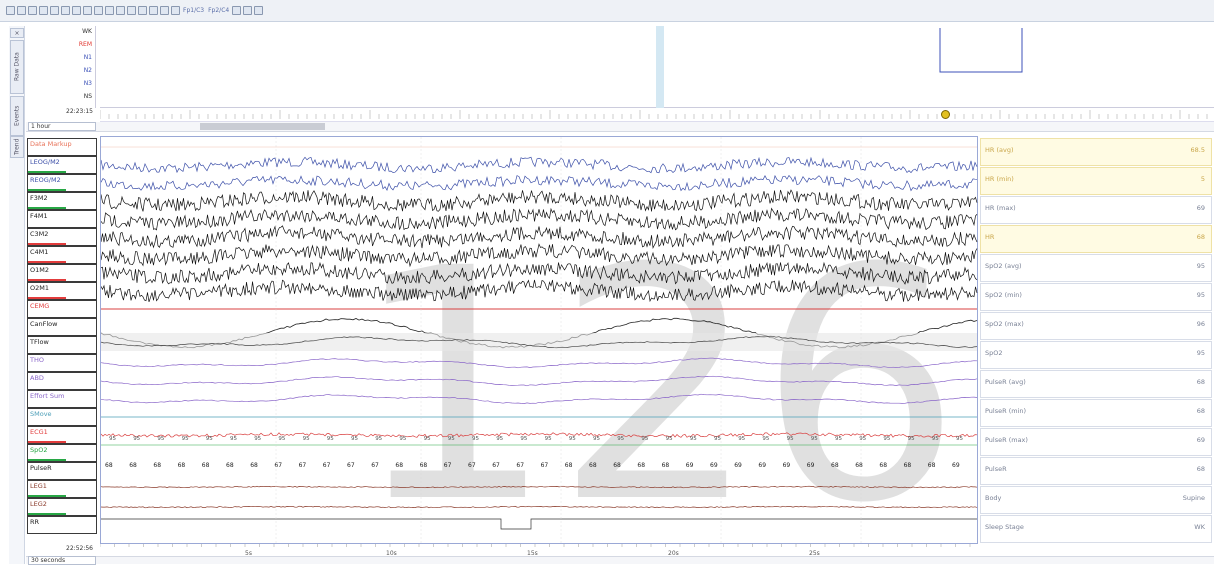 The image size is (1214, 565). I want to click on tab-raw-data: Raw Data, so click(17, 67).